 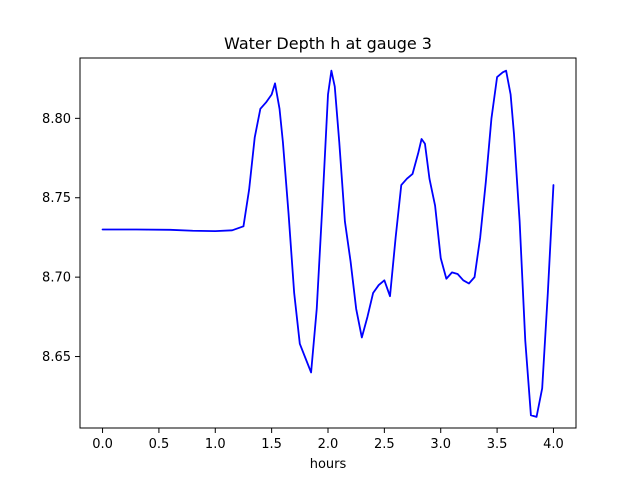 I want to click on y-tick-label: 8.70, so click(x=56, y=278).